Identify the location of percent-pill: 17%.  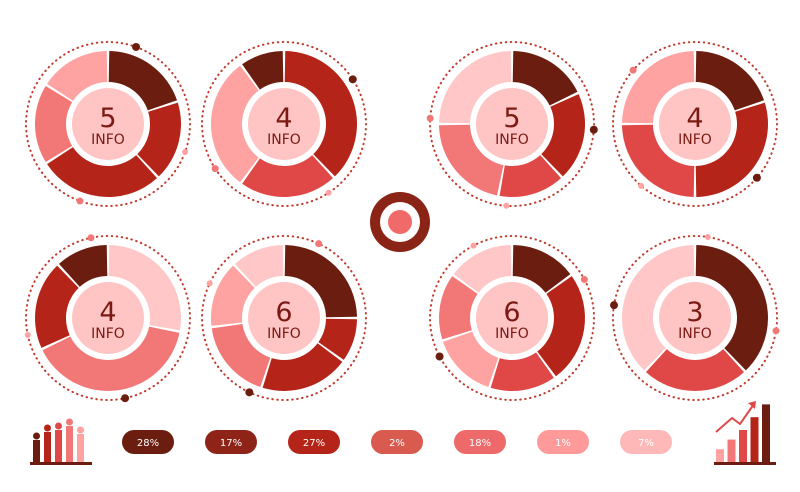
(231, 442).